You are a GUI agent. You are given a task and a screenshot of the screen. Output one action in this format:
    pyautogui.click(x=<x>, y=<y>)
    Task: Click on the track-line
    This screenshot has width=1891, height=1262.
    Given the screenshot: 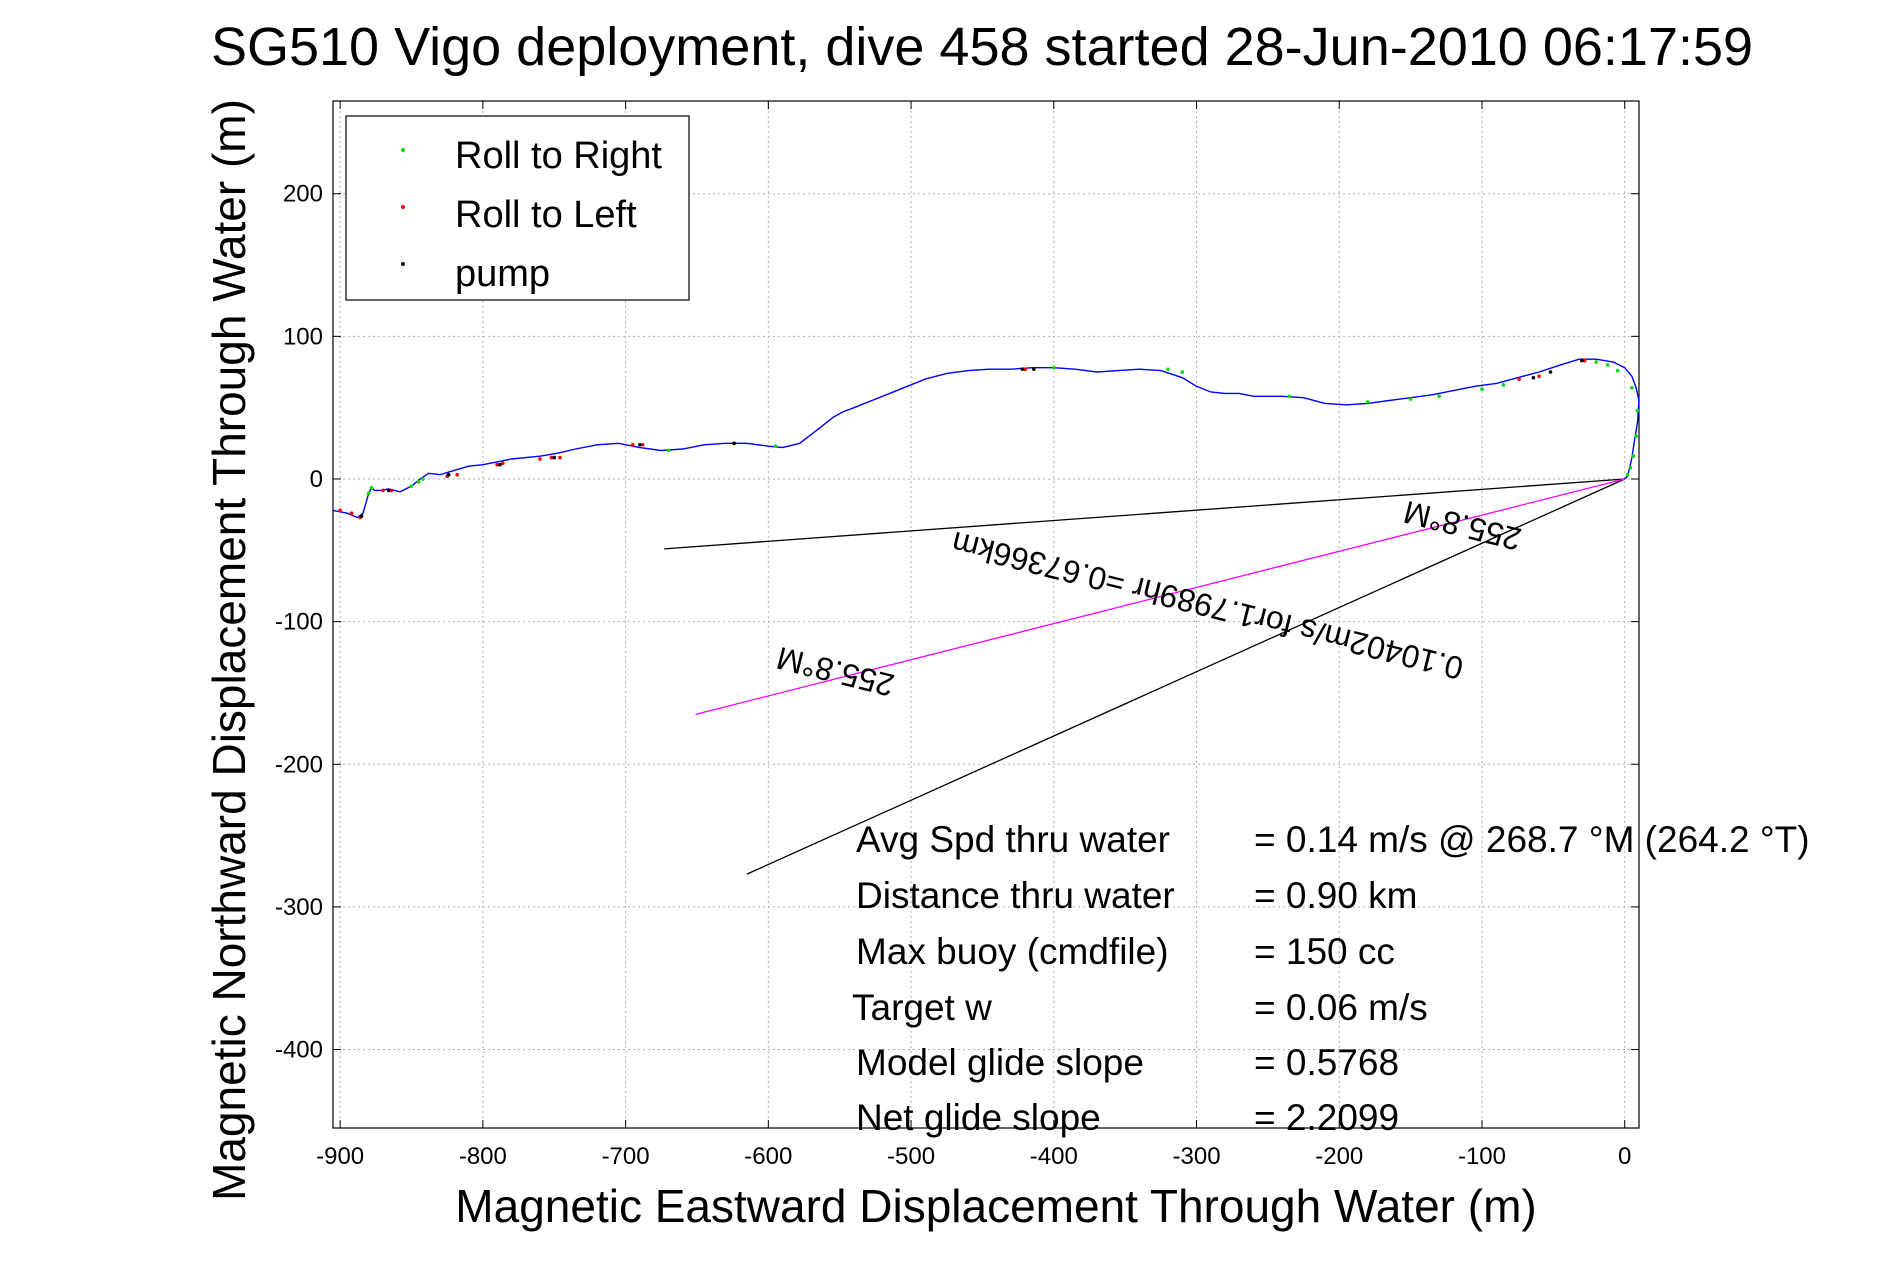 What is the action you would take?
    pyautogui.click(x=986, y=438)
    